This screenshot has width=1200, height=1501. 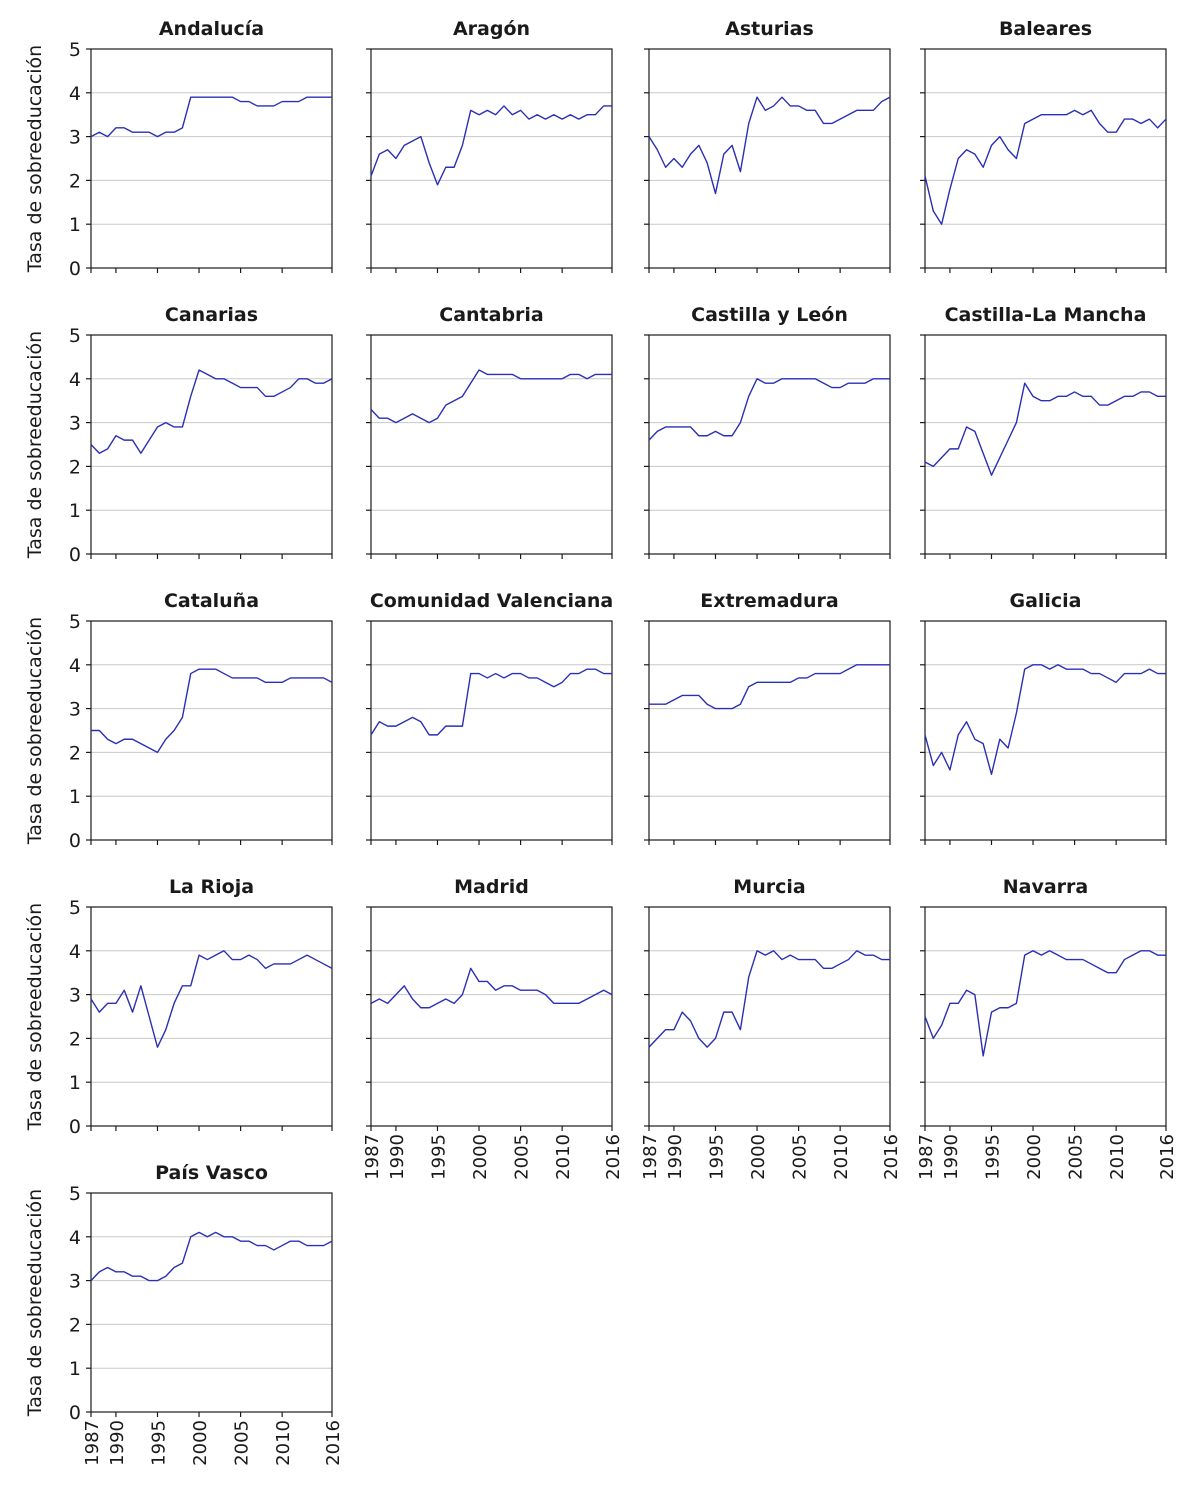 I want to click on panel-1: 0 1 2 3 4 5 Tasa de sobreeducación Andalucía, so click(x=178, y=149).